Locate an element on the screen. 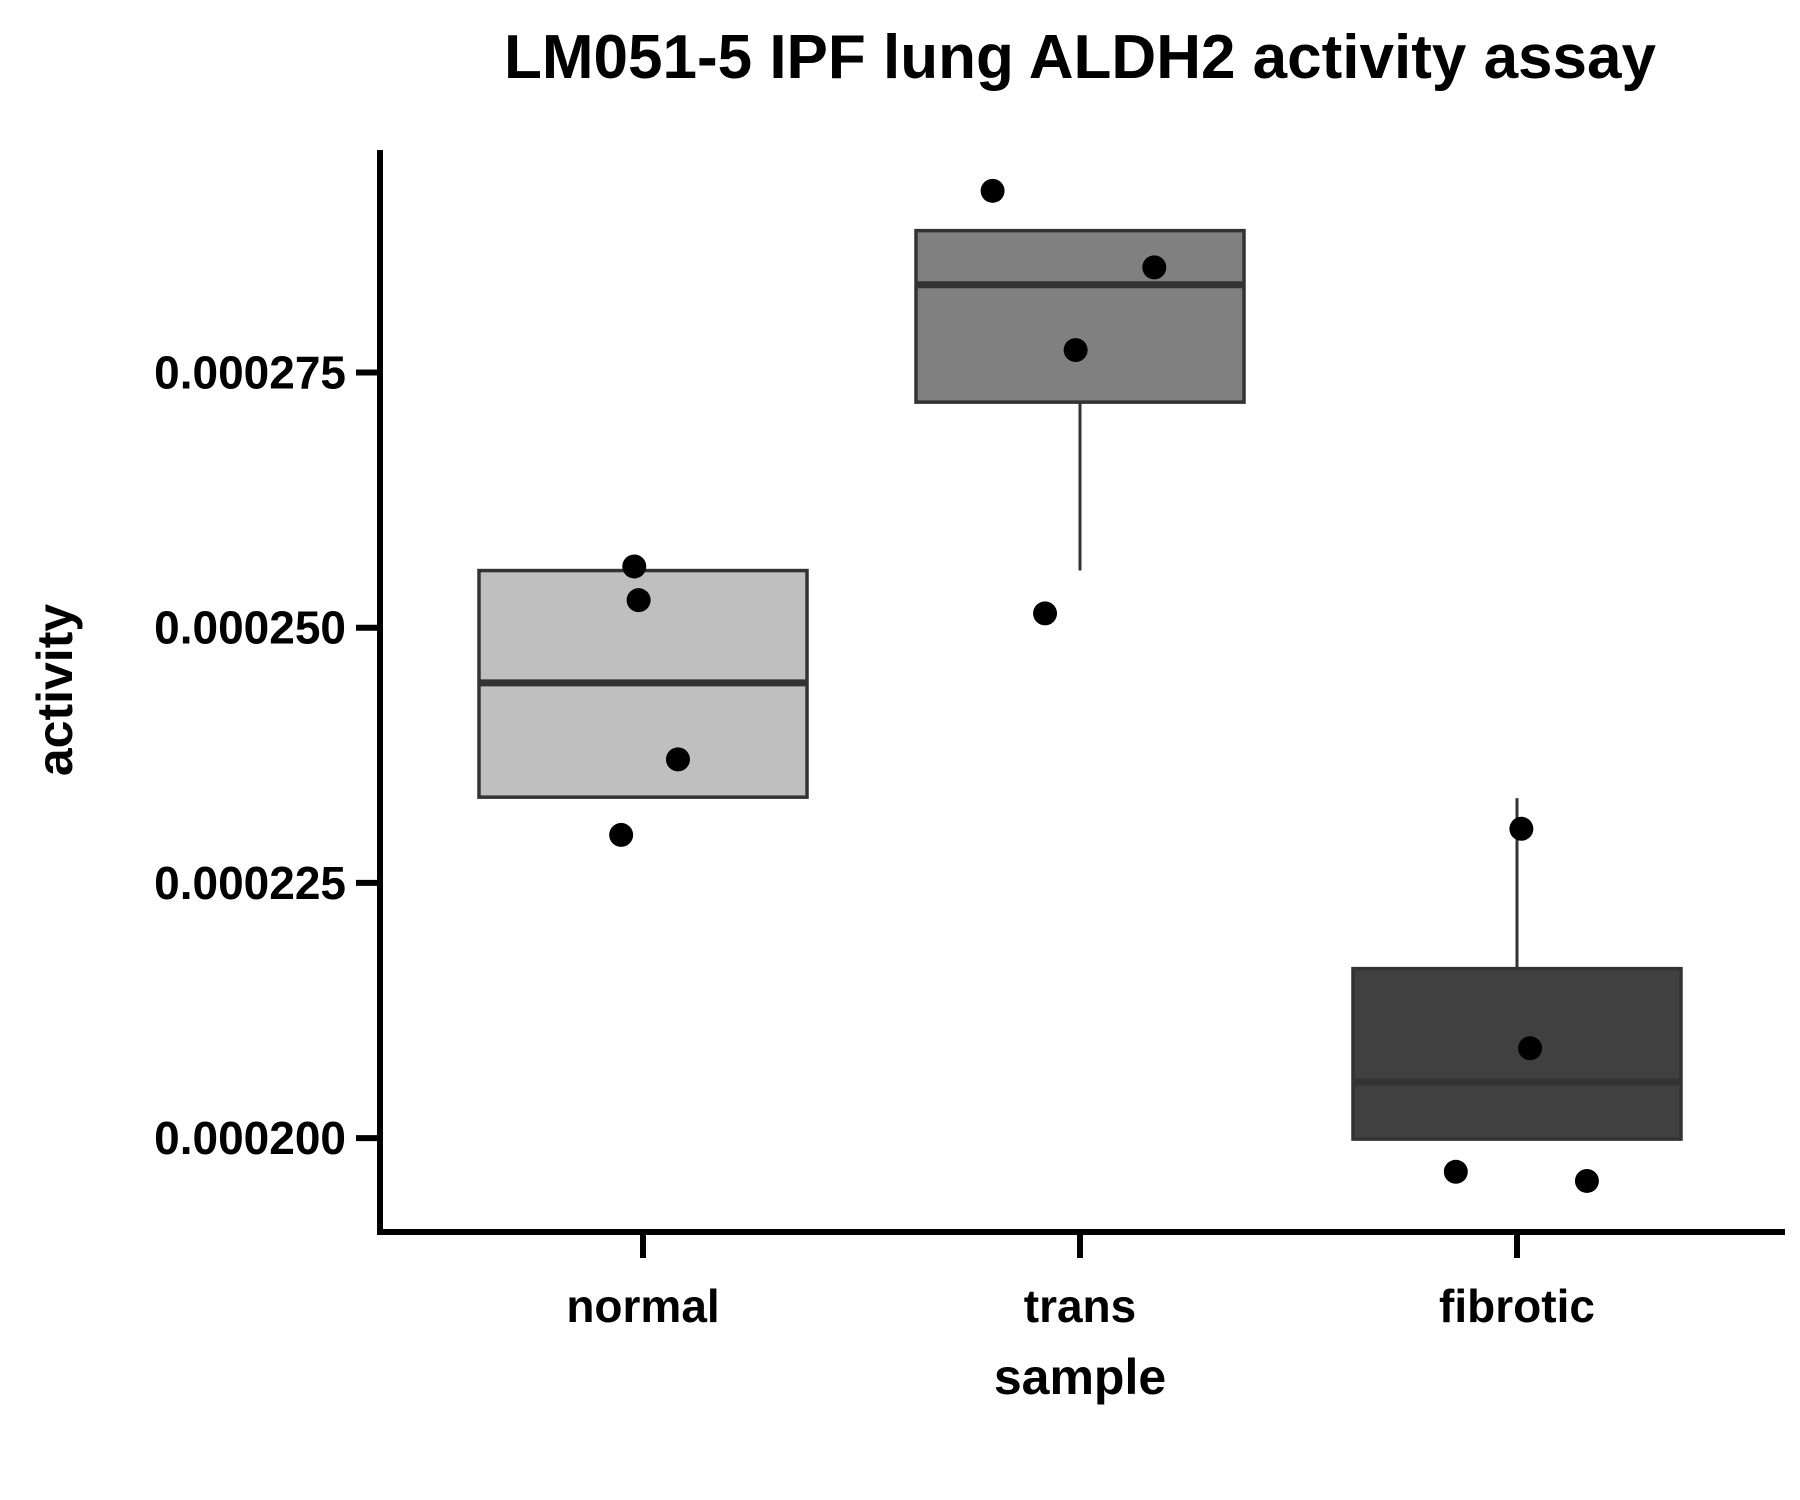 Image resolution: width=1800 pixels, height=1500 pixels. x-axis: normal trans fibrotic is located at coordinates (1081, 1280).